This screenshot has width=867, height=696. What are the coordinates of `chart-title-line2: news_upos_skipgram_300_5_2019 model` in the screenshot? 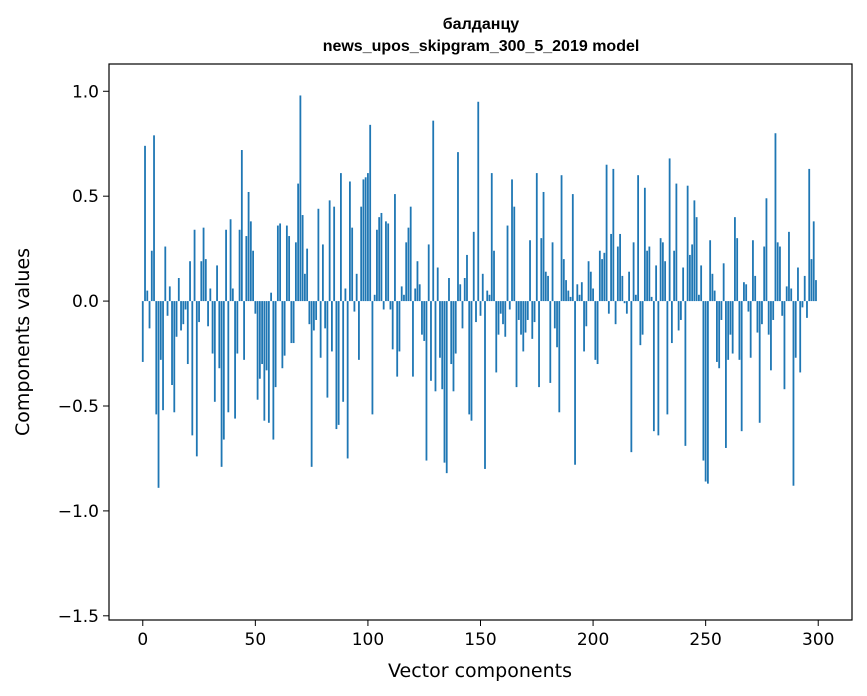 It's located at (481, 46).